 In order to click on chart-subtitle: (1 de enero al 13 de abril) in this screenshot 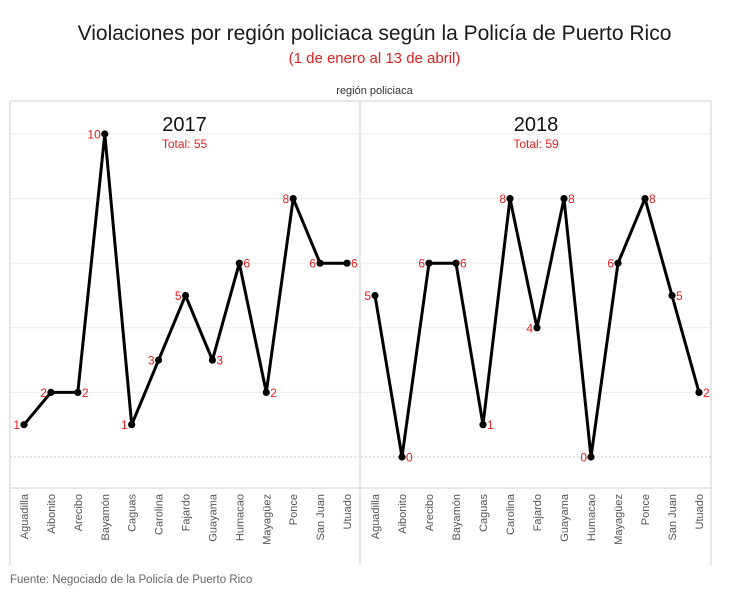, I will do `click(374, 58)`.